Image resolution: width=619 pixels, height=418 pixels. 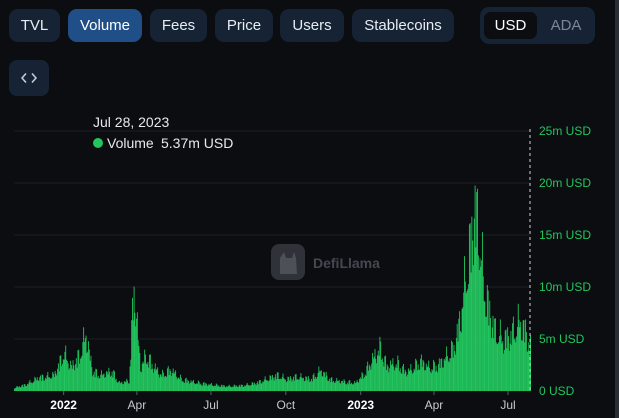 What do you see at coordinates (403, 25) in the screenshot?
I see `tab-stablecoins: Stablecoins` at bounding box center [403, 25].